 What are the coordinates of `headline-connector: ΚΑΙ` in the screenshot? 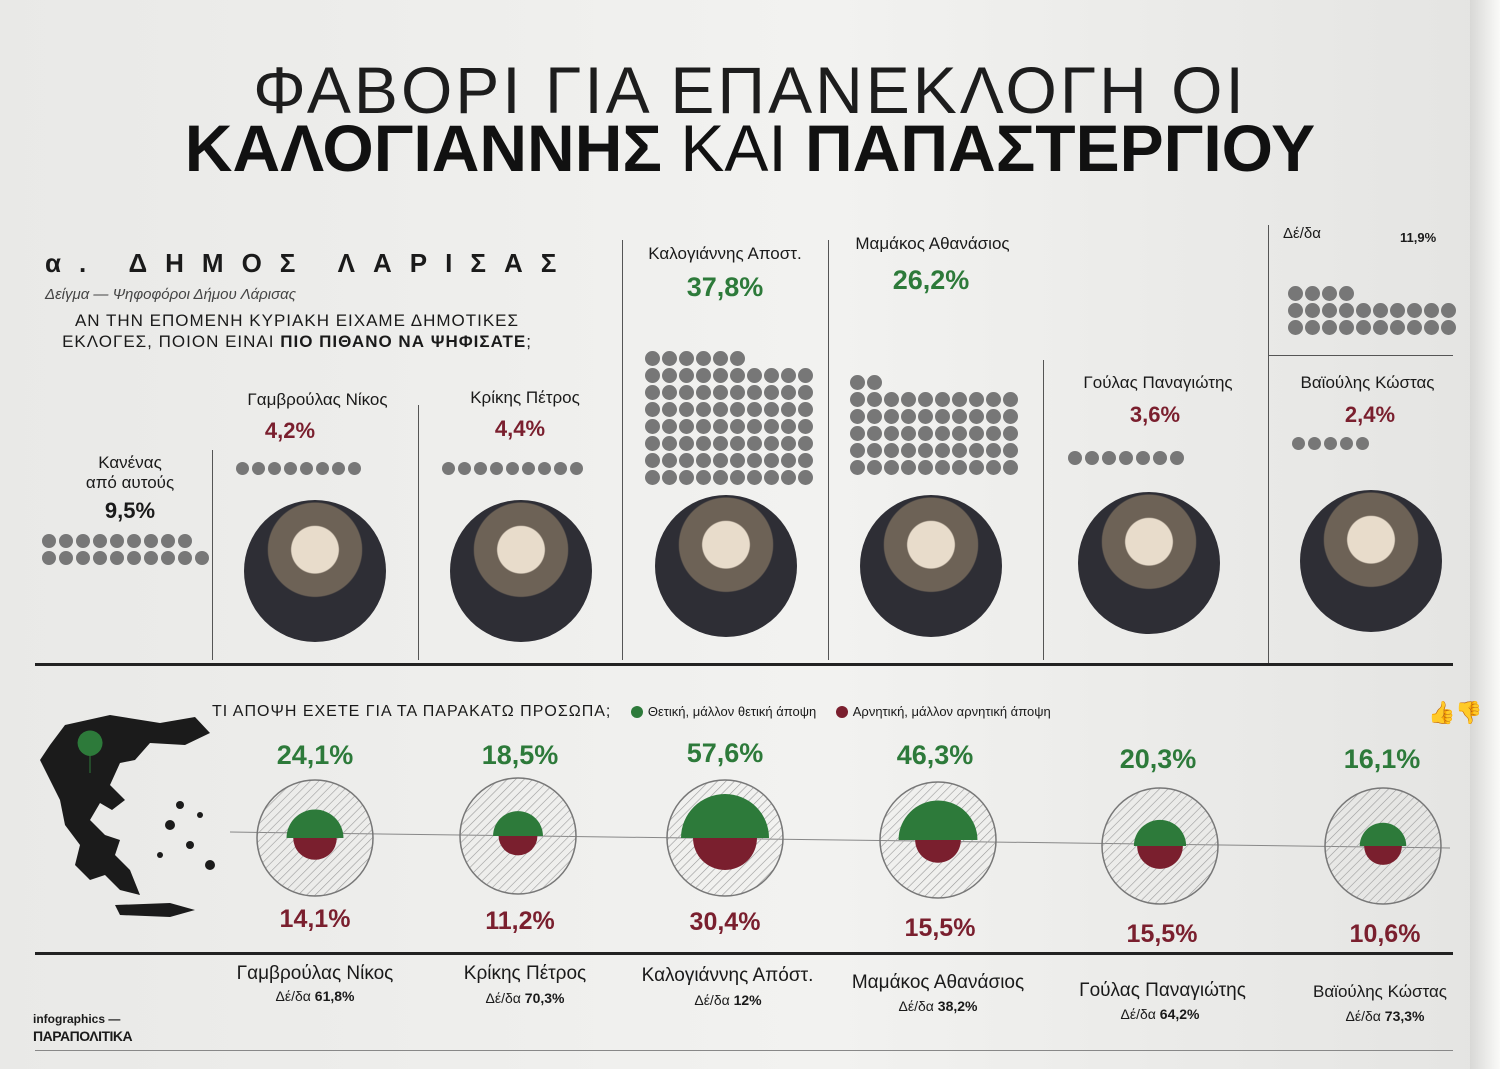 It's located at (733, 148).